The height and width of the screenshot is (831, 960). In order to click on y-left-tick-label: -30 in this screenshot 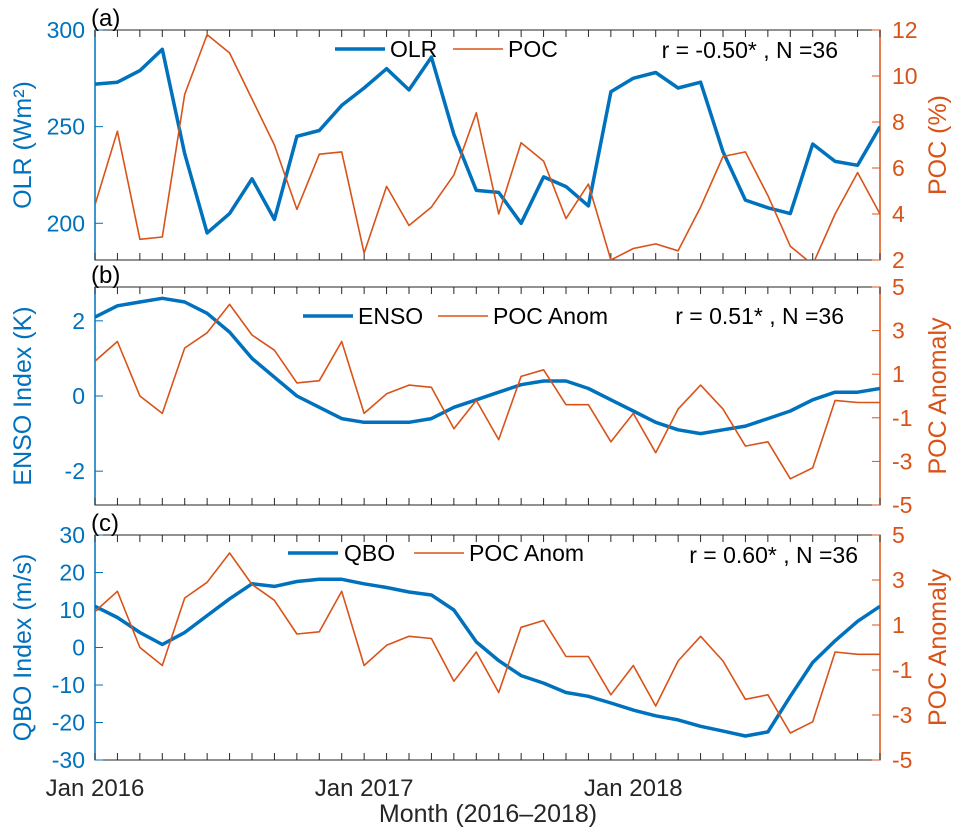, I will do `click(68, 760)`.